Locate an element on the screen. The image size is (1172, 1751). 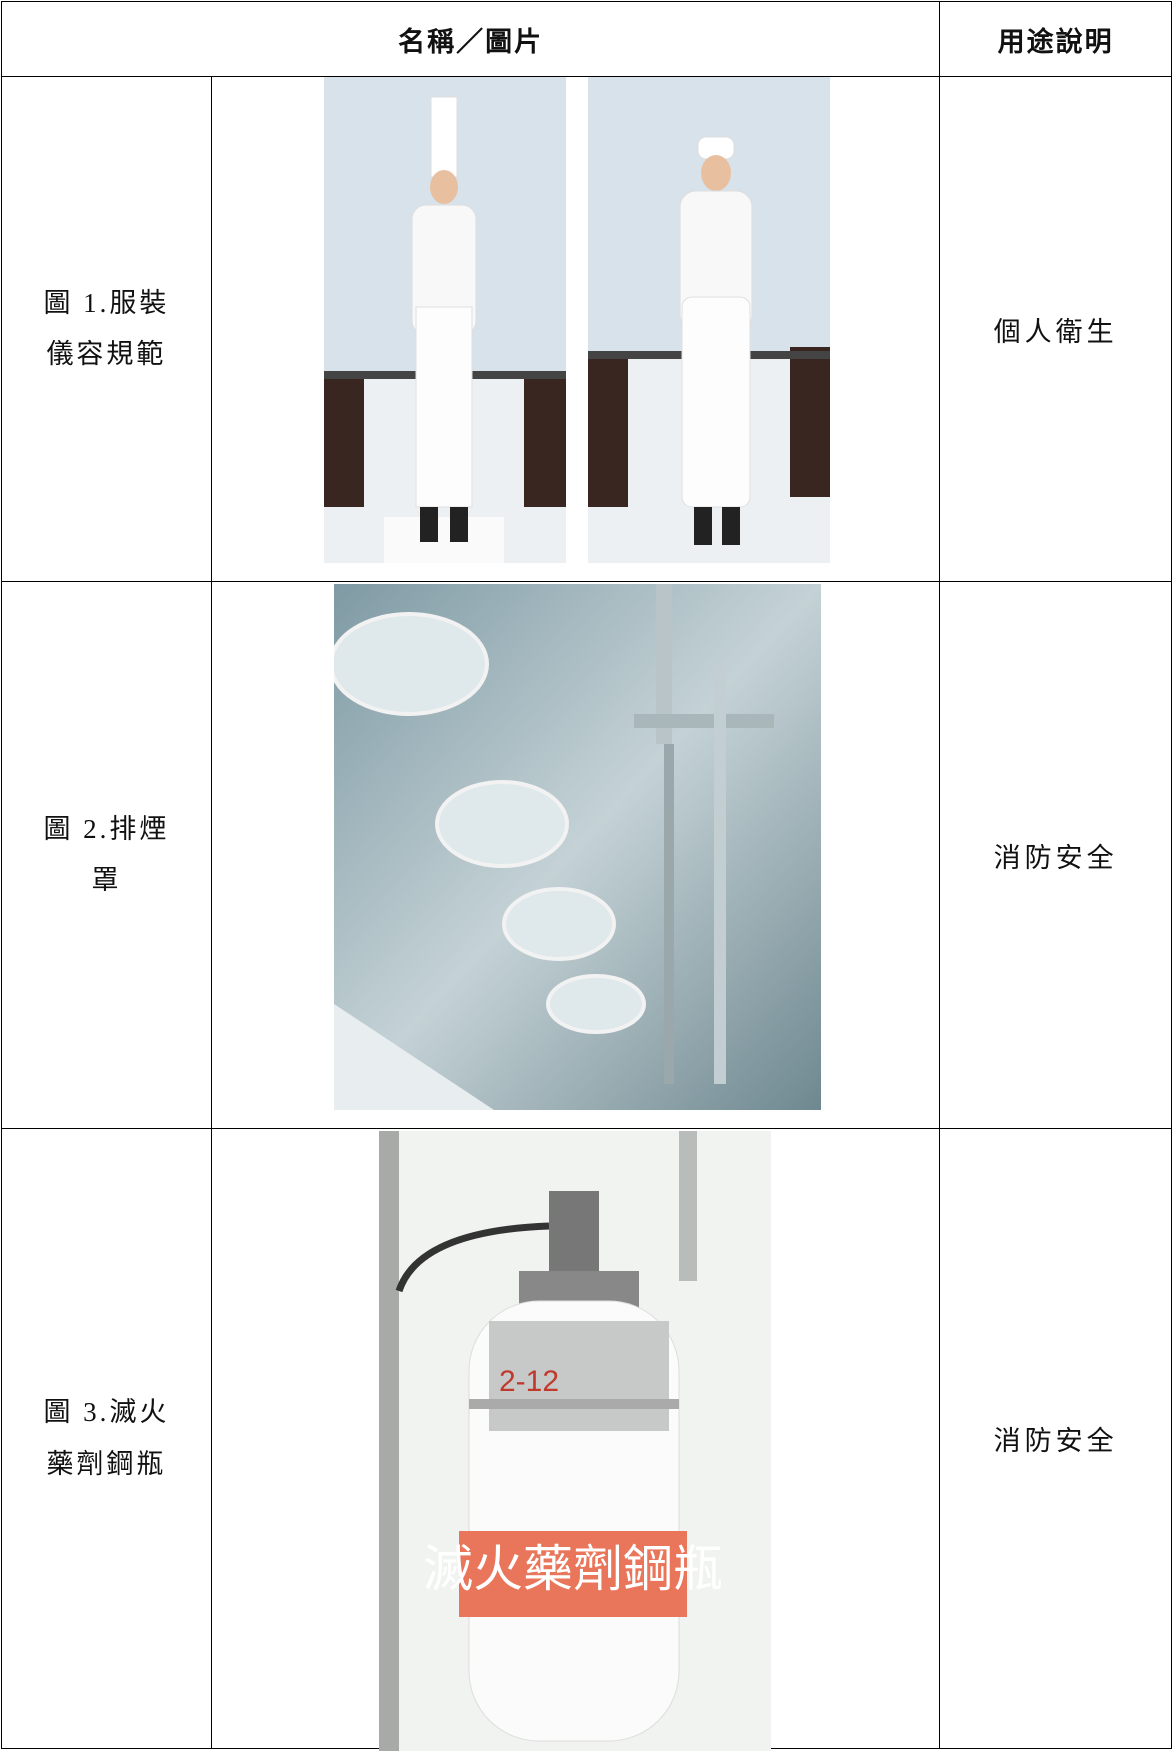
name-cell: 圖 2.排煙罩 is located at coordinates (106, 855).